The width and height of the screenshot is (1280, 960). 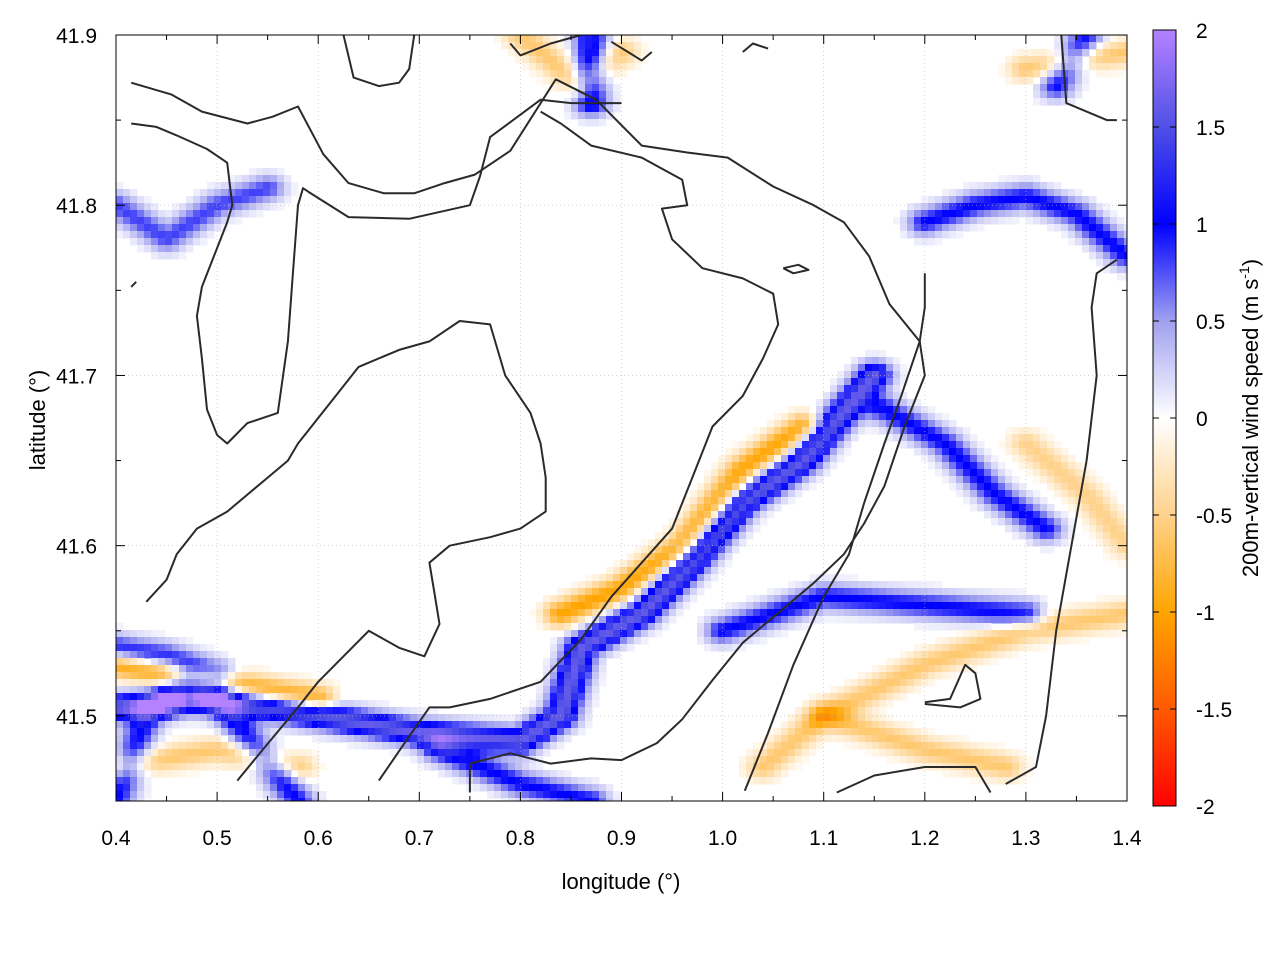 What do you see at coordinates (1202, 419) in the screenshot?
I see `colorbar-tick-label: 0` at bounding box center [1202, 419].